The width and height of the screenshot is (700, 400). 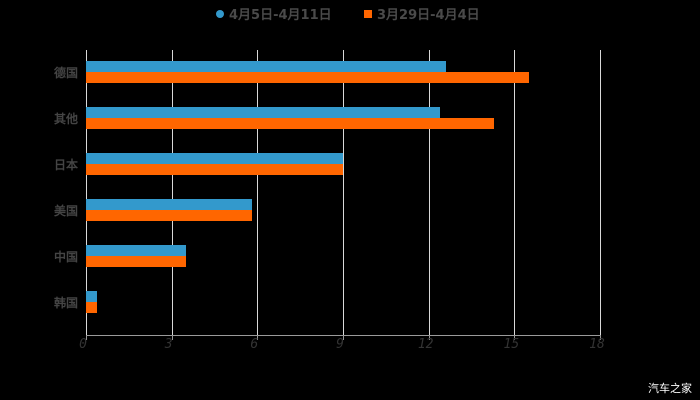 I want to click on legend-item-series-2: 3月29日-4月4日, so click(x=422, y=13).